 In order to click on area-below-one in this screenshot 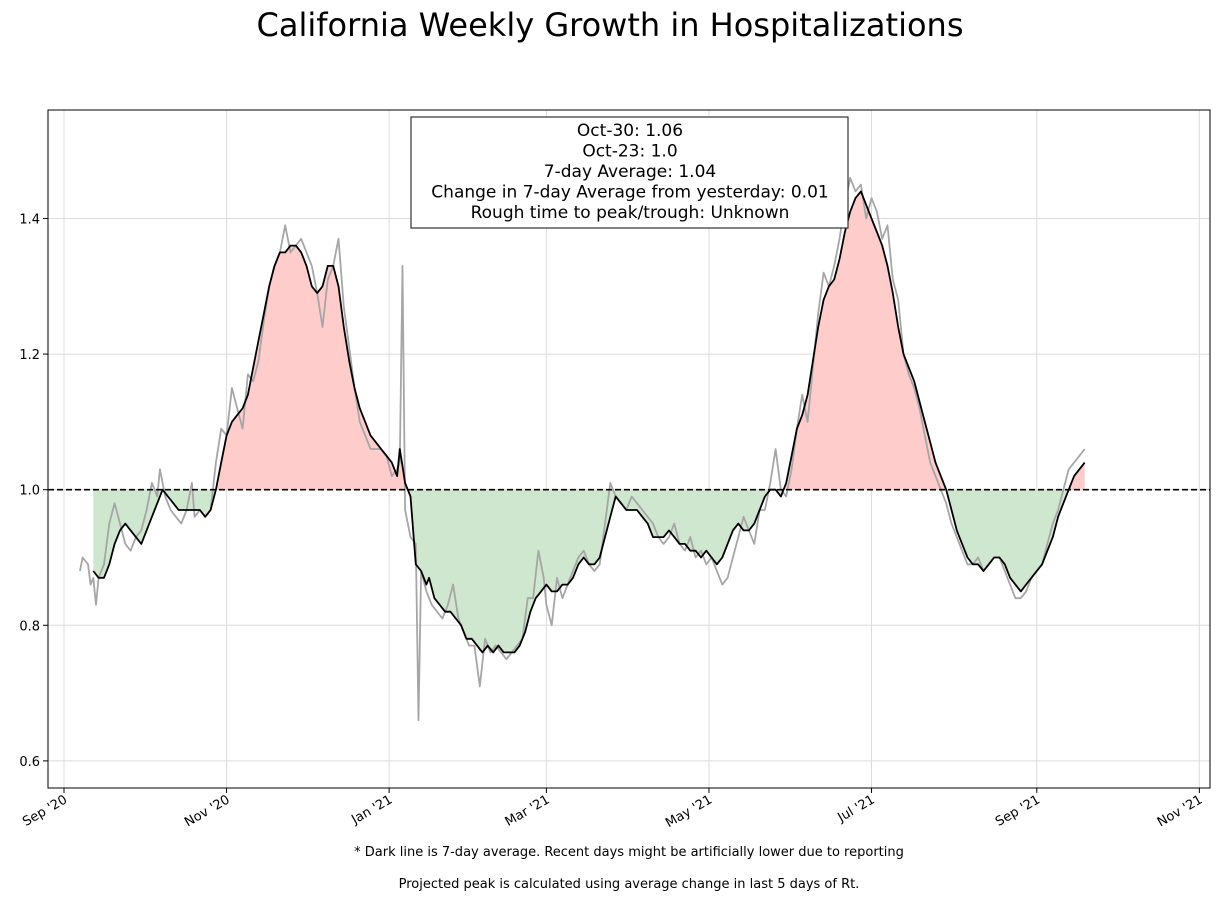, I will do `click(589, 571)`.